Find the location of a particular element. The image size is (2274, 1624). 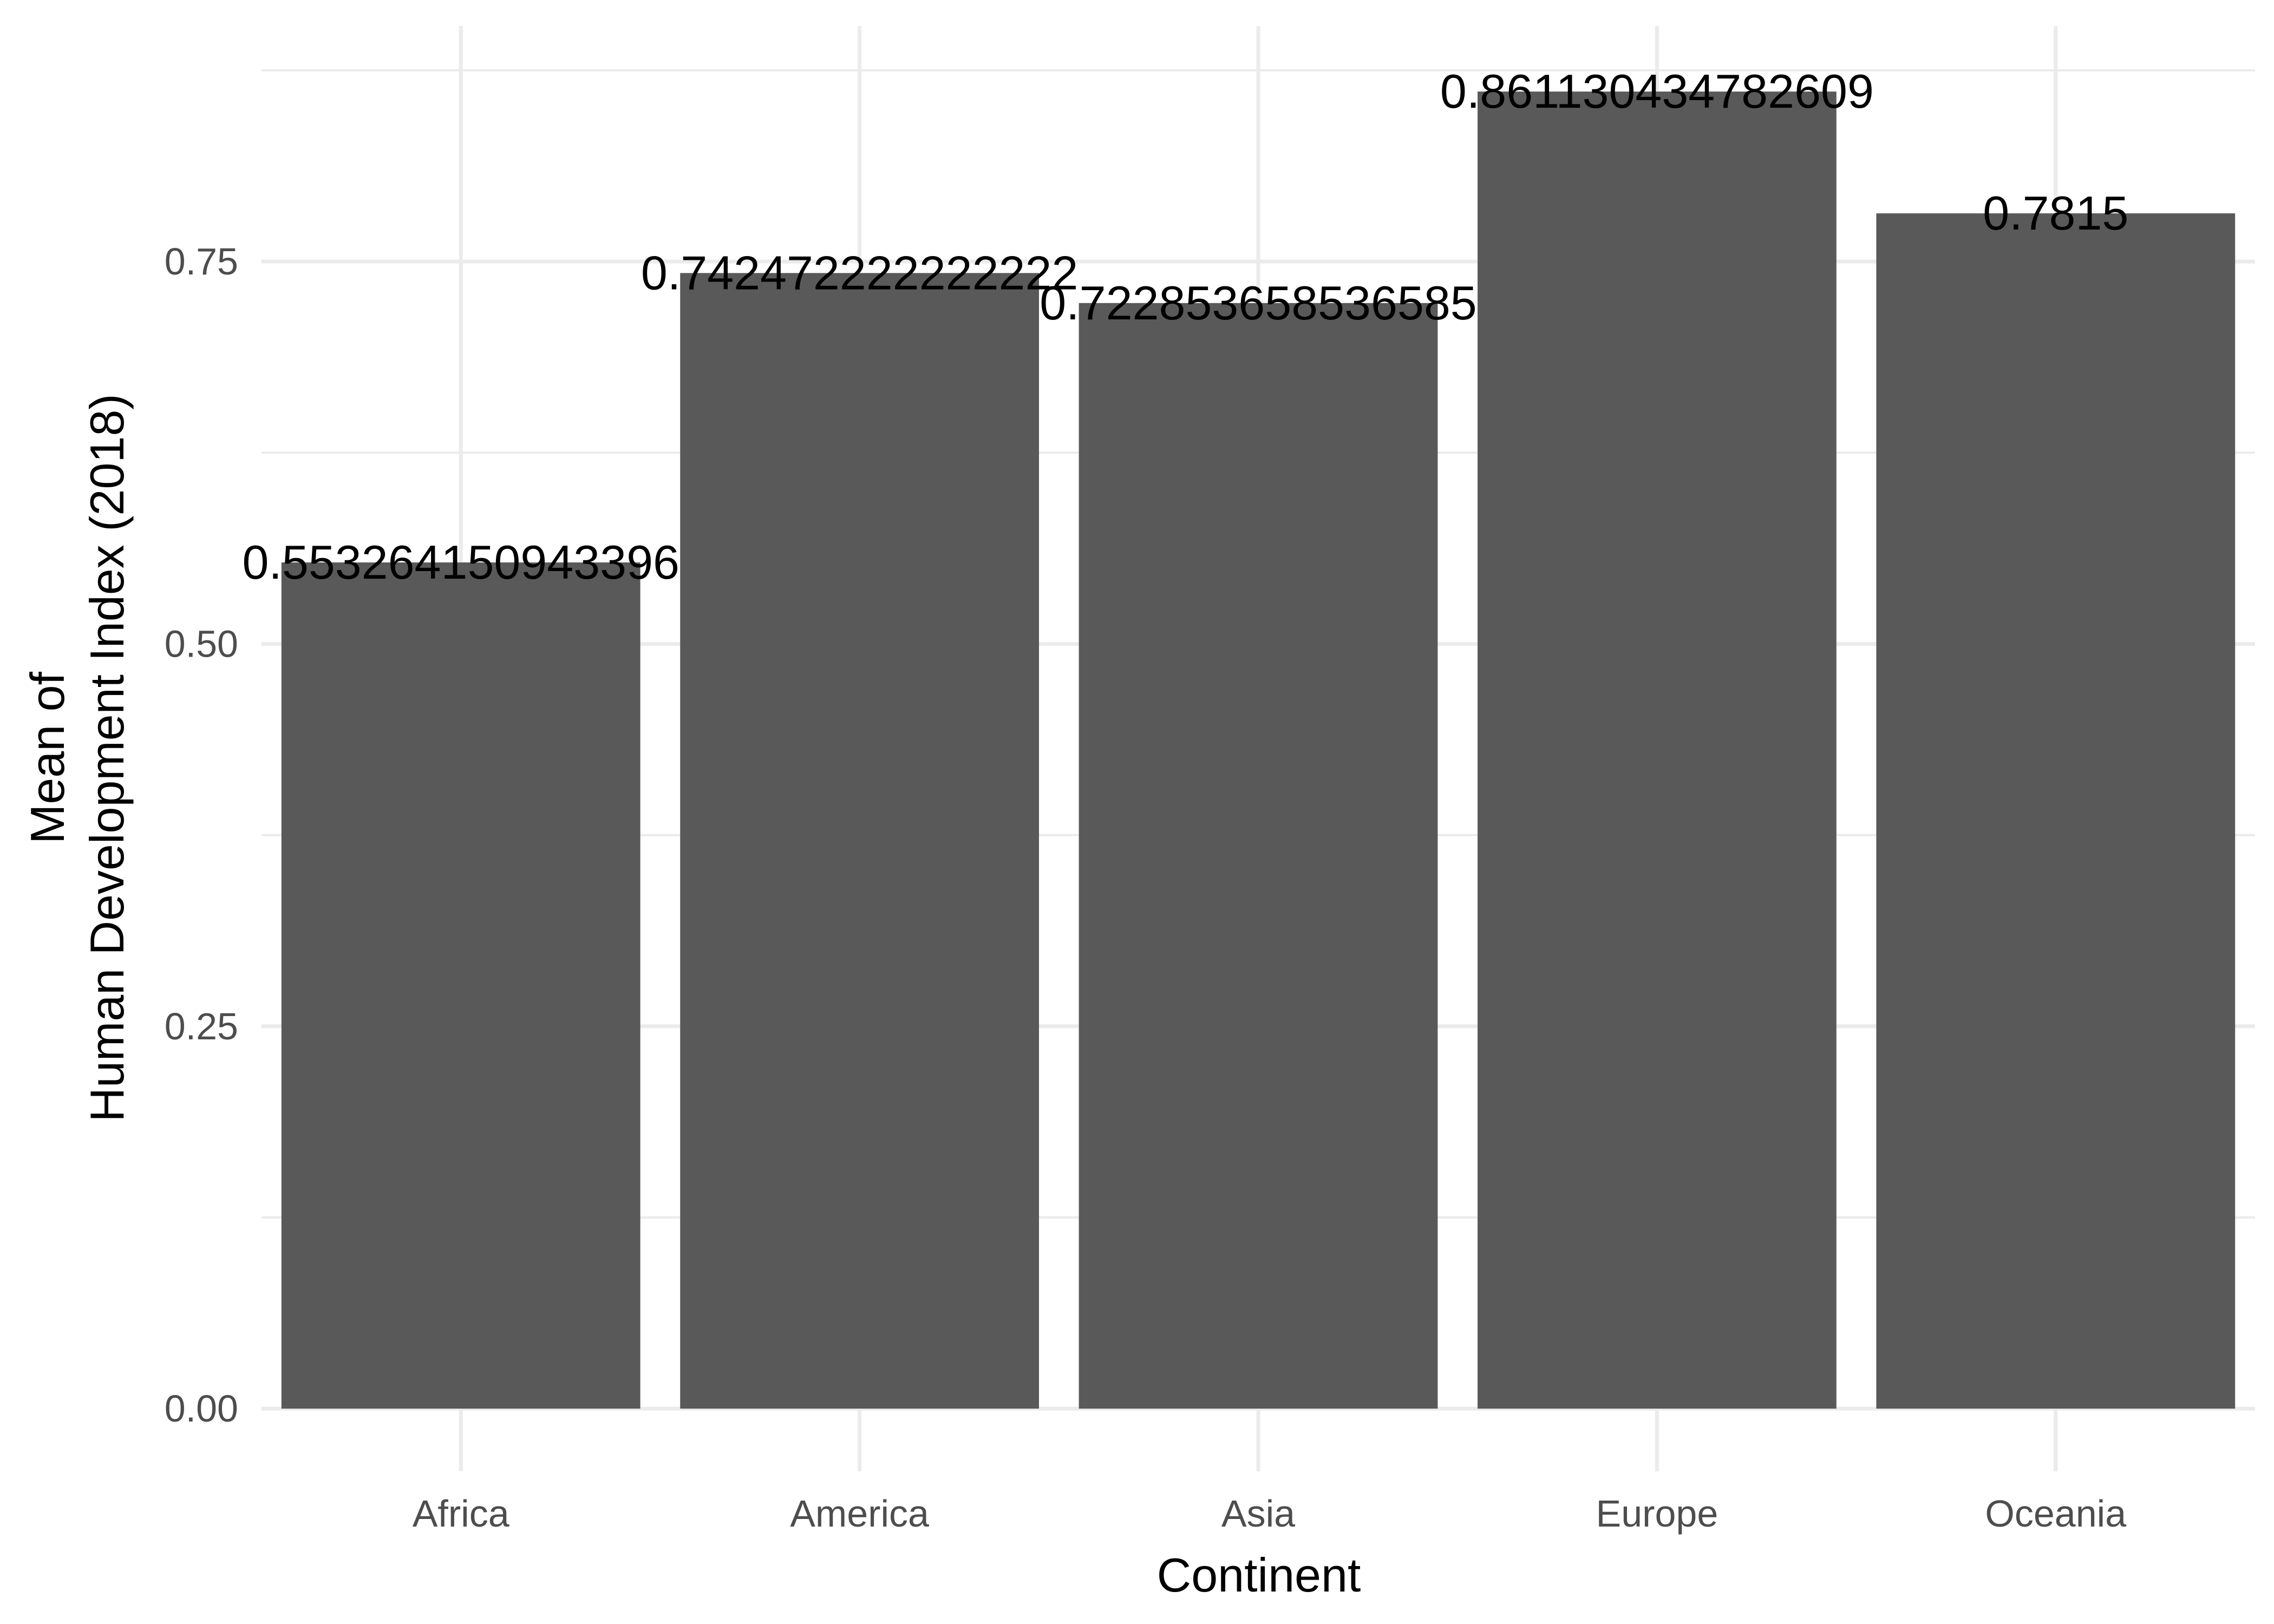

y-axis-title-line-2: Human Development Index (2018) is located at coordinates (107, 758).